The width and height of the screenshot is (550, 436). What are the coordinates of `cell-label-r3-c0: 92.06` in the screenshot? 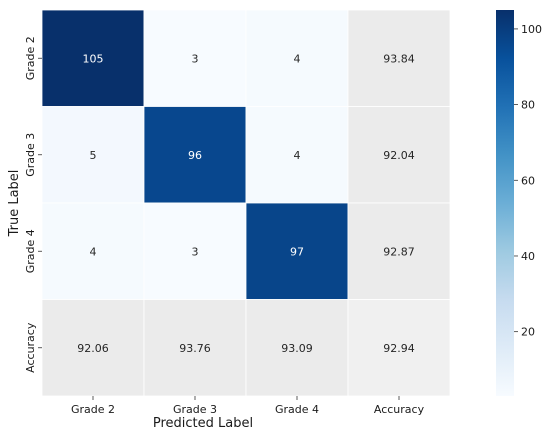 It's located at (93, 348).